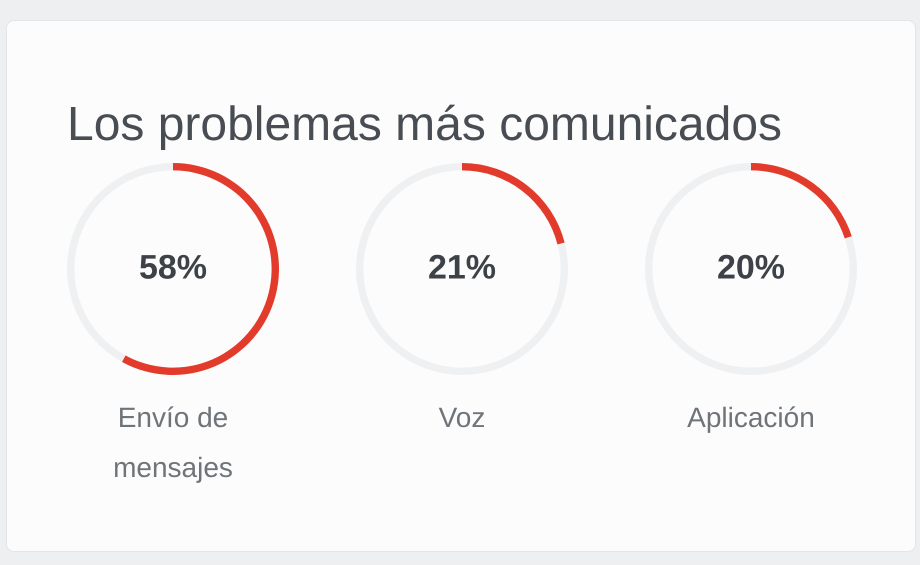 The width and height of the screenshot is (920, 565). Describe the element at coordinates (462, 418) in the screenshot. I see `text: Voz` at that location.